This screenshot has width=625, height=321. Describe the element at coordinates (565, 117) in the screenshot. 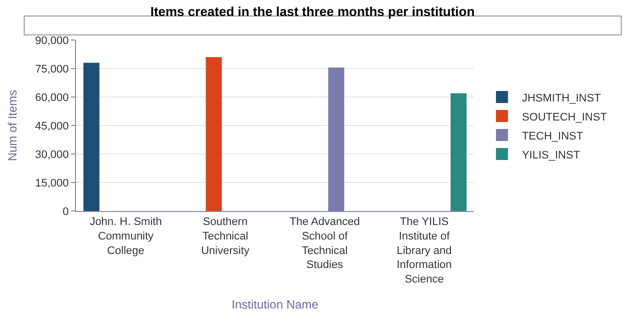

I see `legend-label: SOUTECH_INST` at that location.